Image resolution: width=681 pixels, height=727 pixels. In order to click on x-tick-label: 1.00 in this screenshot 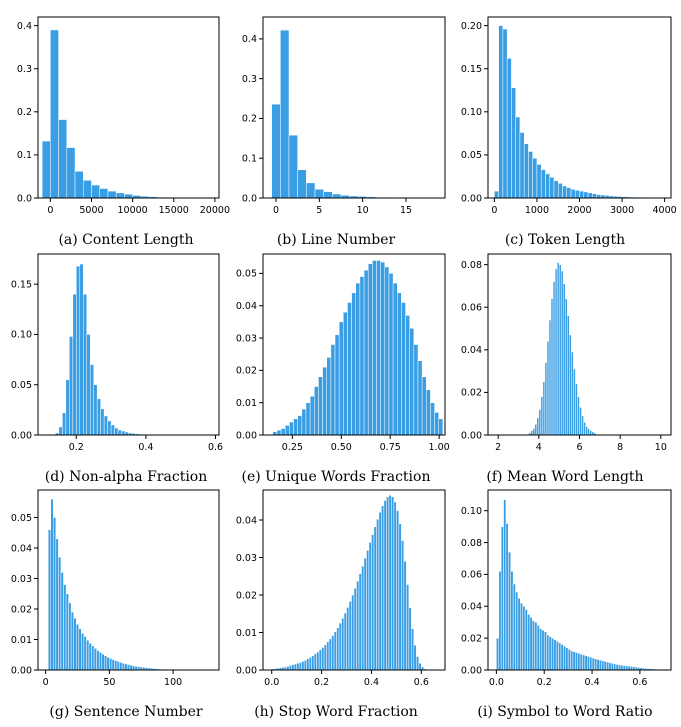, I will do `click(439, 447)`.